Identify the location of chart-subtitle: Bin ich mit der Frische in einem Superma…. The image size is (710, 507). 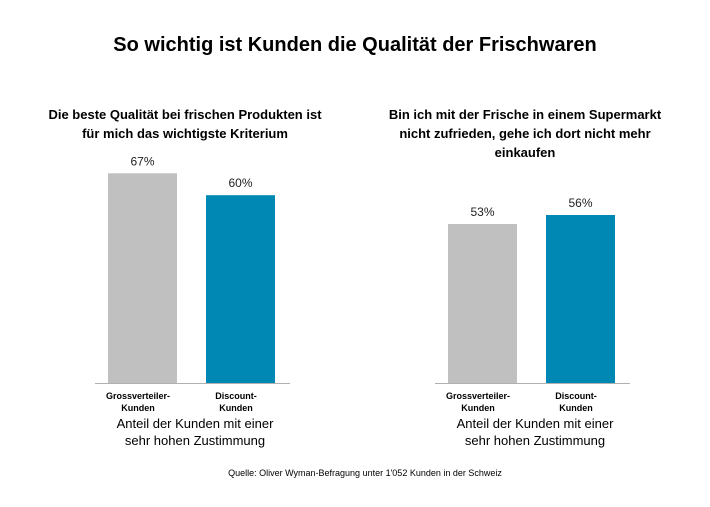
(525, 133).